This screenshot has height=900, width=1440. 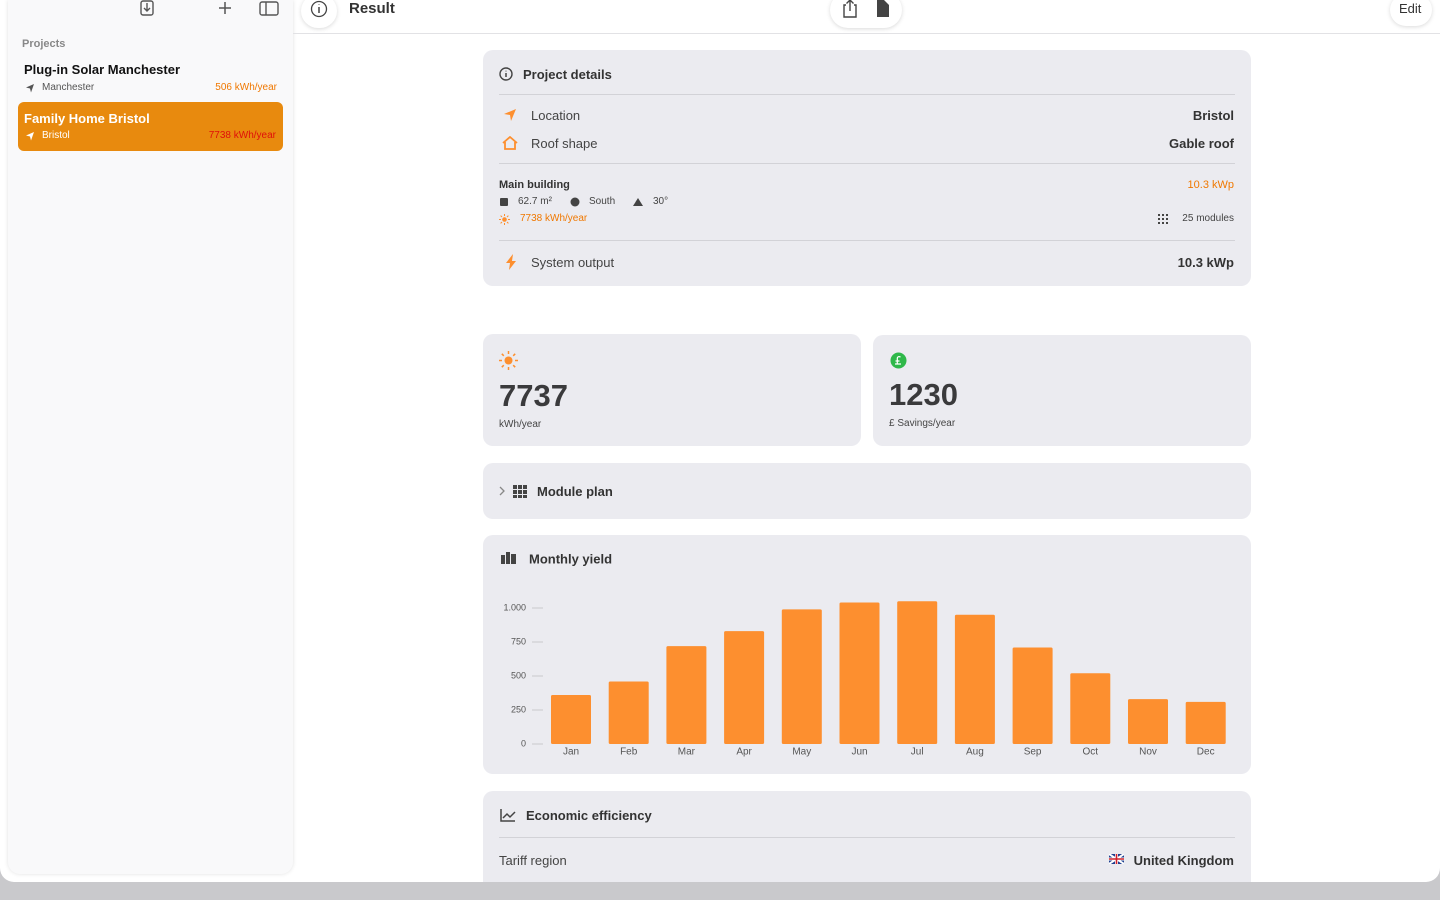 What do you see at coordinates (1033, 752) in the screenshot?
I see `x-tick-label: Sep` at bounding box center [1033, 752].